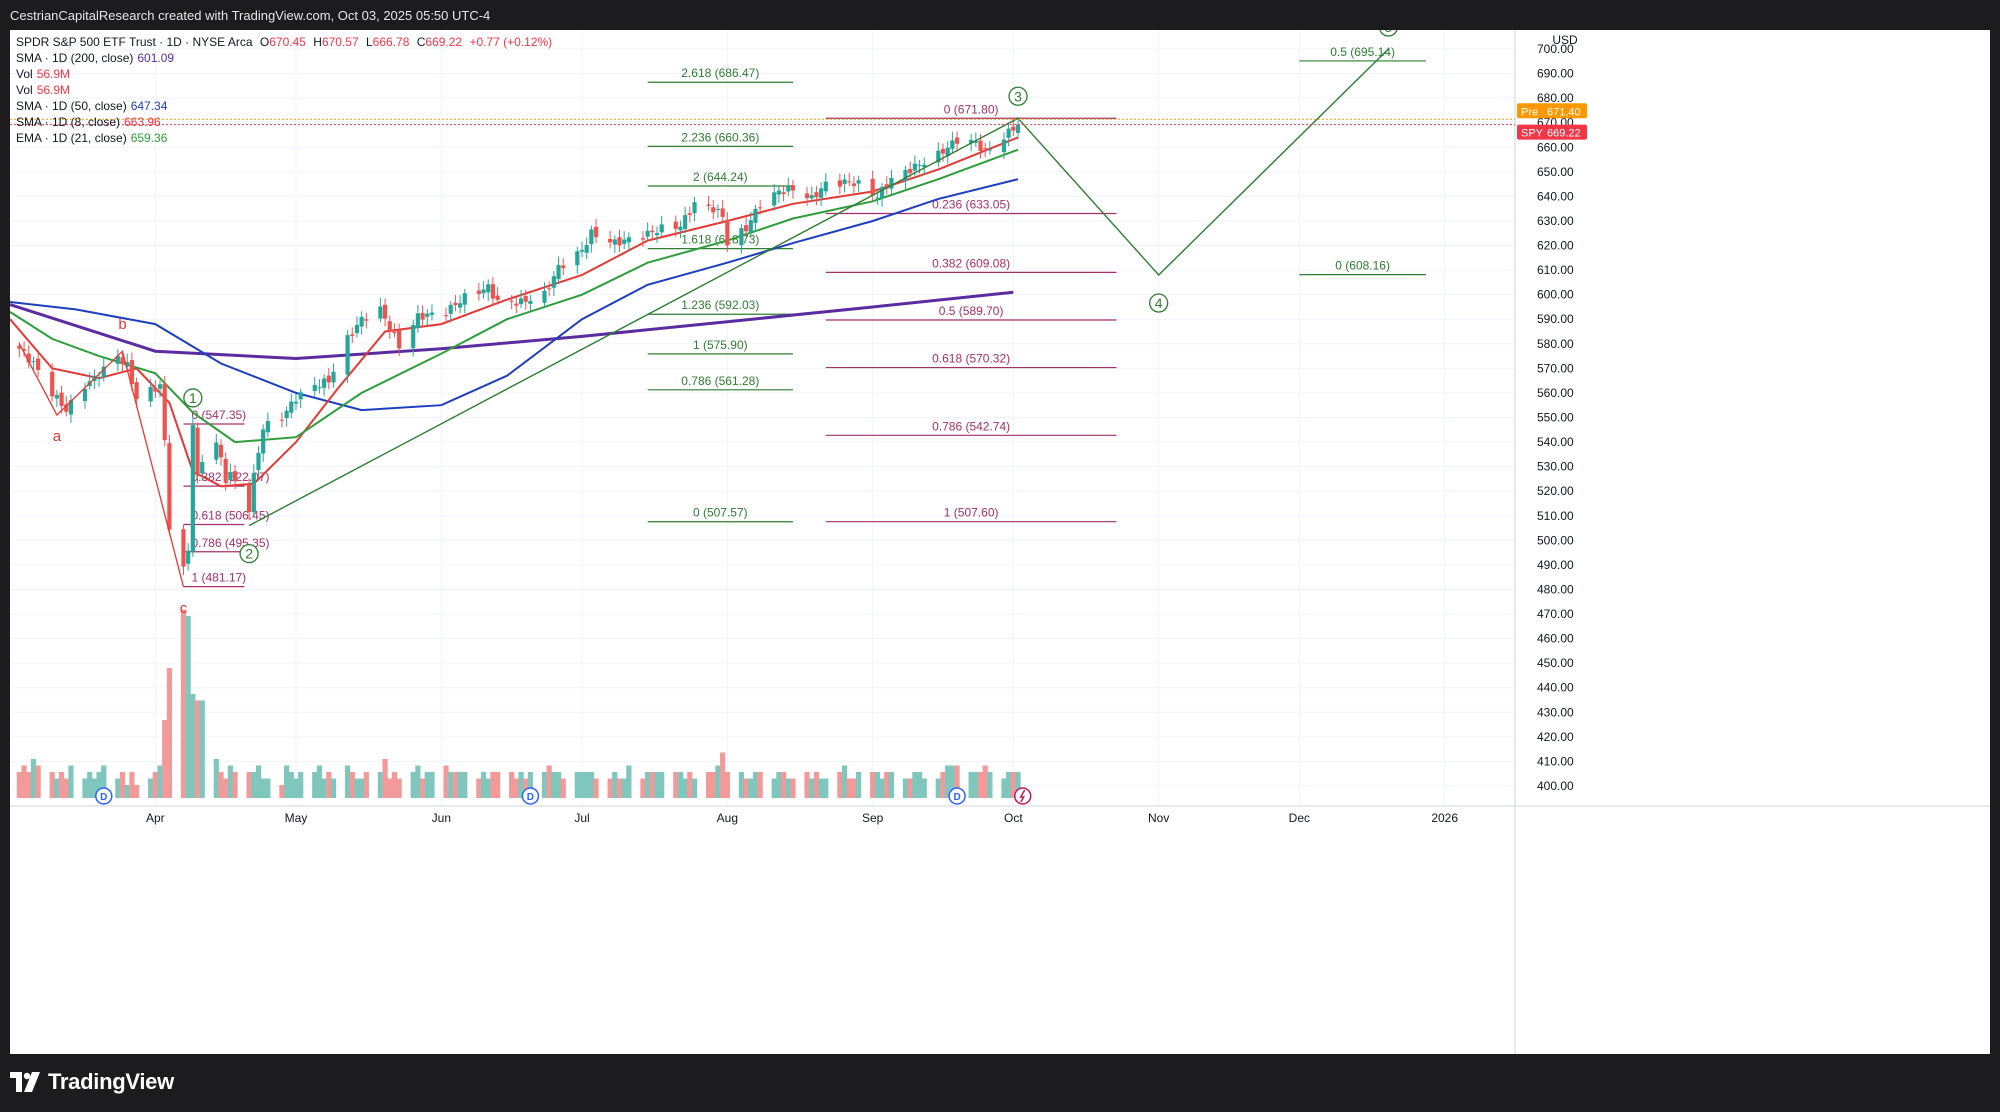 Image resolution: width=2000 pixels, height=1112 pixels. Describe the element at coordinates (218, 578) in the screenshot. I see `fib-level-label: 1 (481.17)` at that location.